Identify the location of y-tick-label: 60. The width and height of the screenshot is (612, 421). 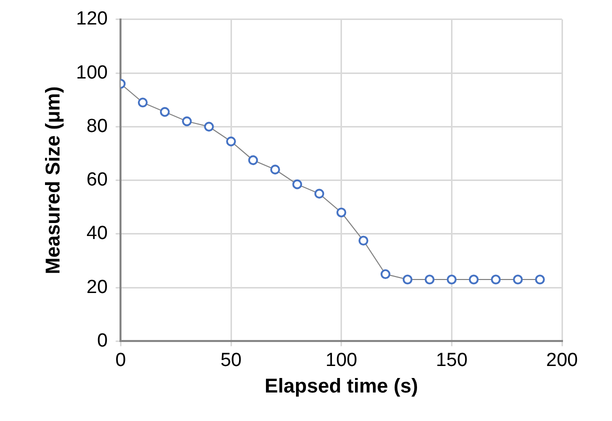
(97, 180).